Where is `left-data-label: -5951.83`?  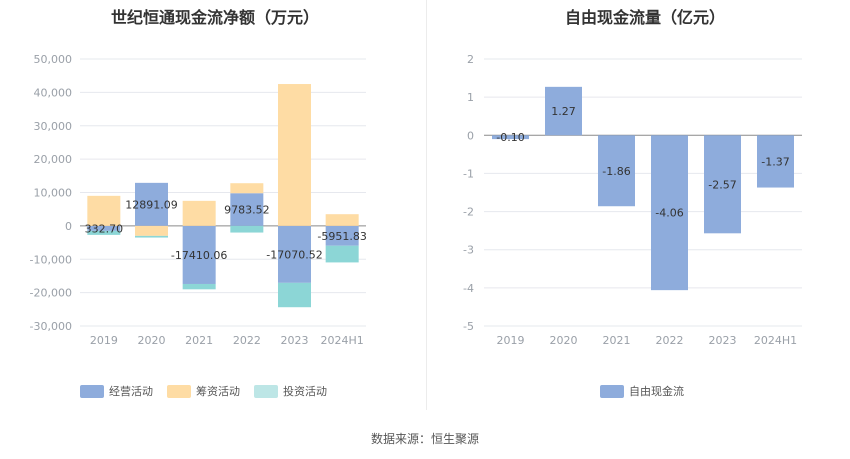 left-data-label: -5951.83 is located at coordinates (341, 236).